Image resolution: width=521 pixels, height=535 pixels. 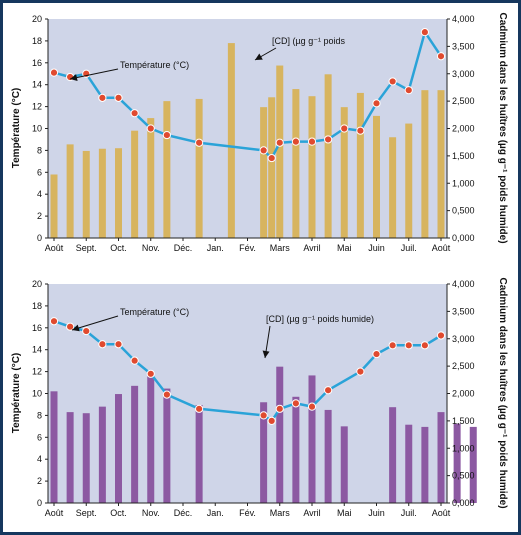 I want to click on y2-tick-label: 3,000, so click(x=463, y=339).